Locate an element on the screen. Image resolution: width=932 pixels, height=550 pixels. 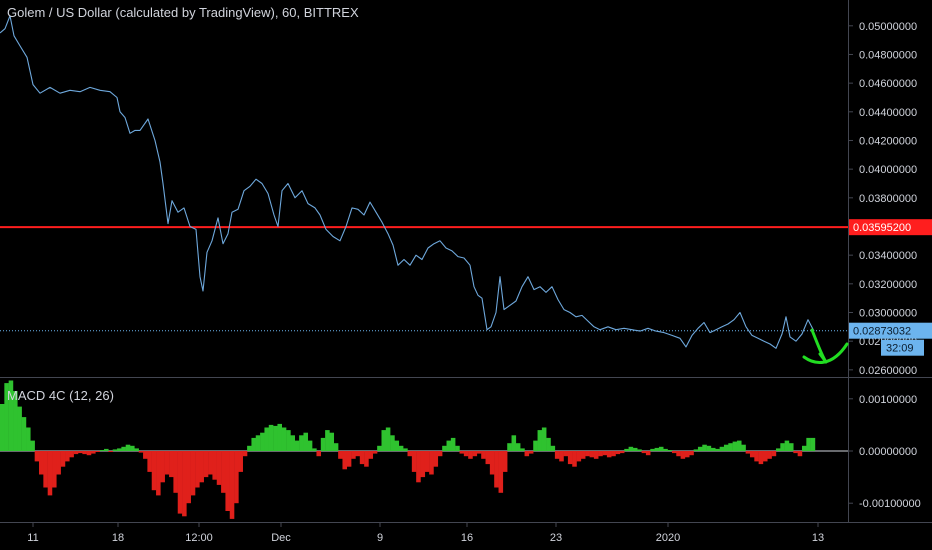
macd-tick-label: 0.00000000 is located at coordinates (888, 452).